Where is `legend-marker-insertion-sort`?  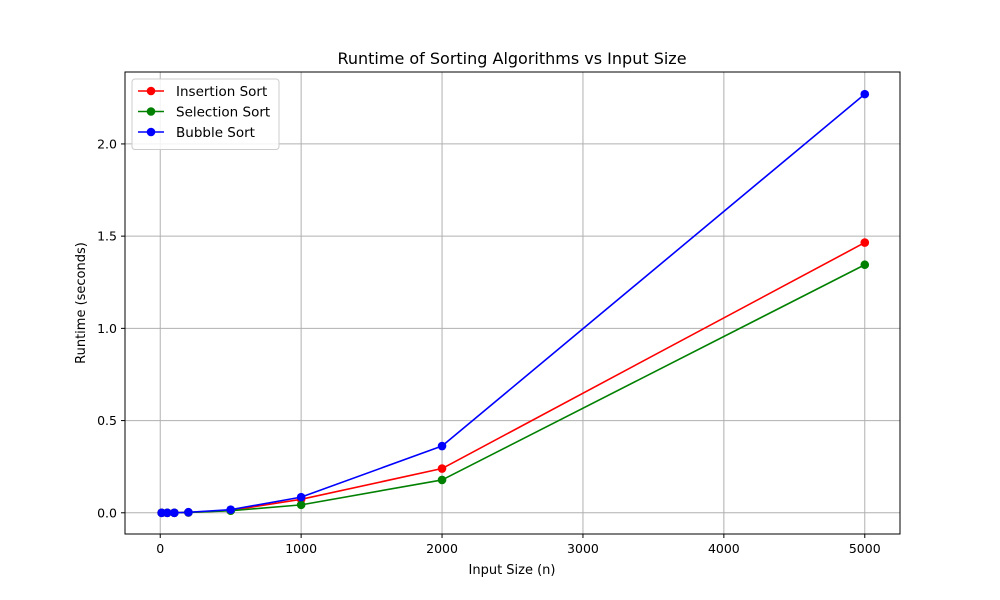 legend-marker-insertion-sort is located at coordinates (151, 91).